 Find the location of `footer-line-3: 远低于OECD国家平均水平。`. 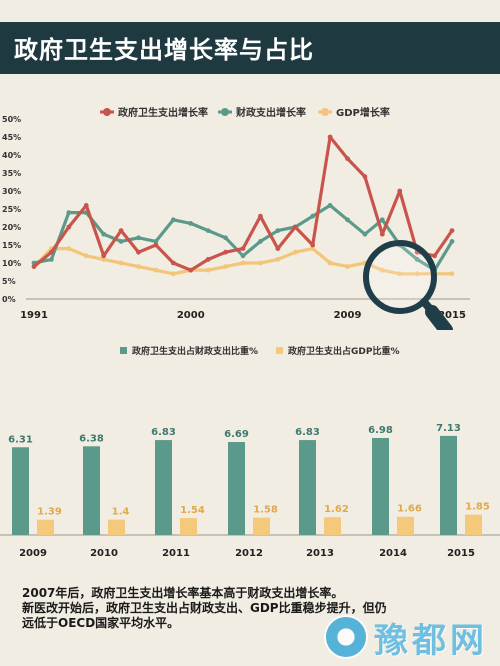

footer-line-3: 远低于OECD国家平均水平。 is located at coordinates (101, 623).